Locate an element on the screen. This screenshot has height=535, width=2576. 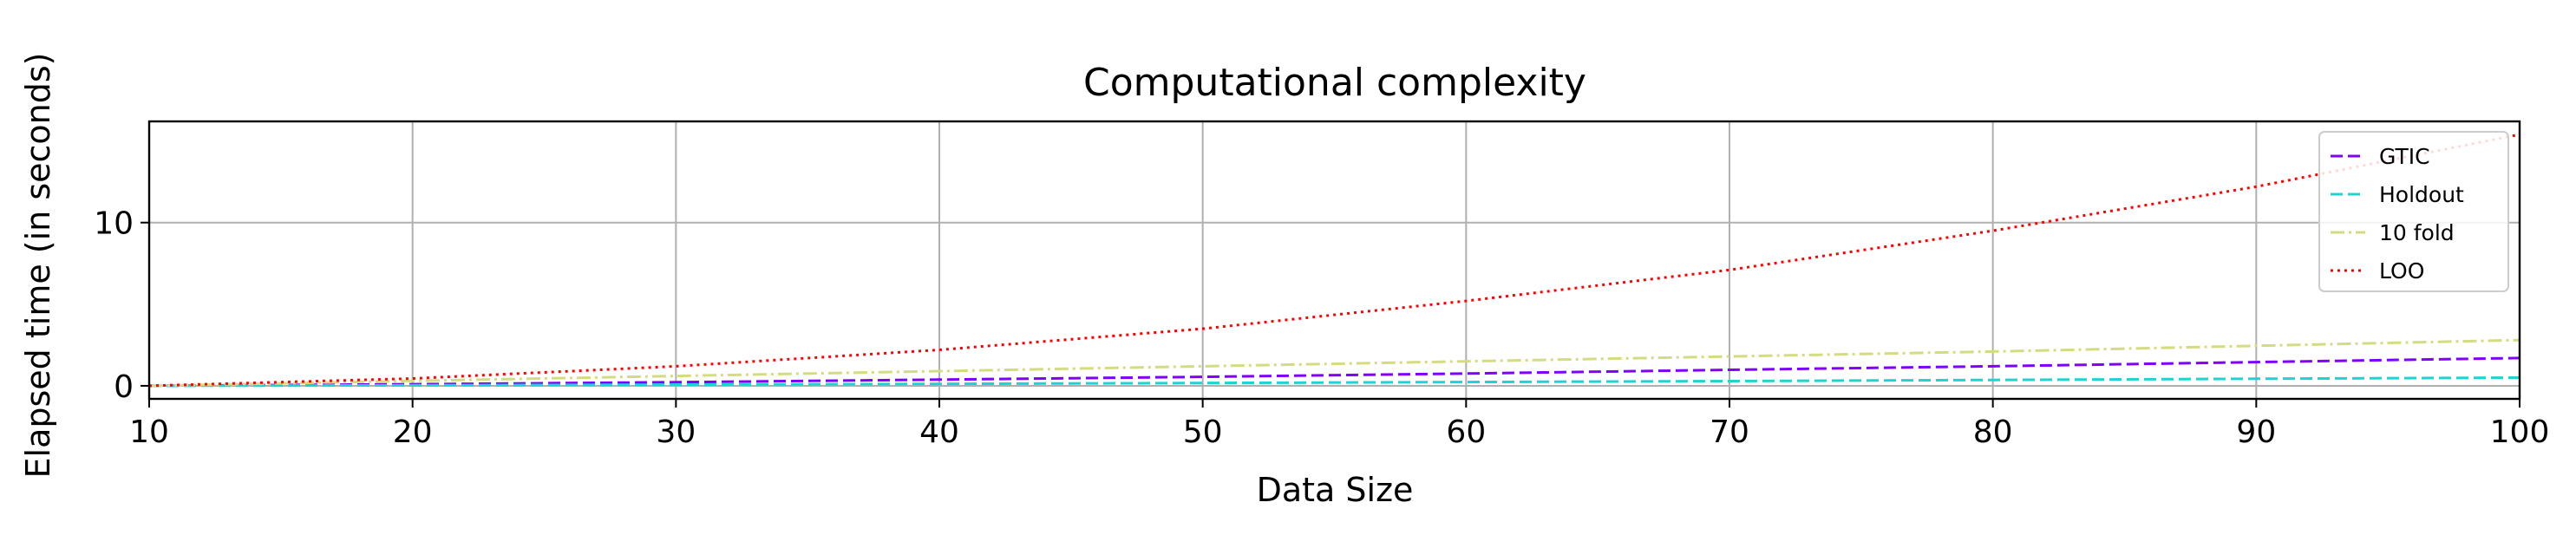
x-tick-label: 40 is located at coordinates (939, 432).